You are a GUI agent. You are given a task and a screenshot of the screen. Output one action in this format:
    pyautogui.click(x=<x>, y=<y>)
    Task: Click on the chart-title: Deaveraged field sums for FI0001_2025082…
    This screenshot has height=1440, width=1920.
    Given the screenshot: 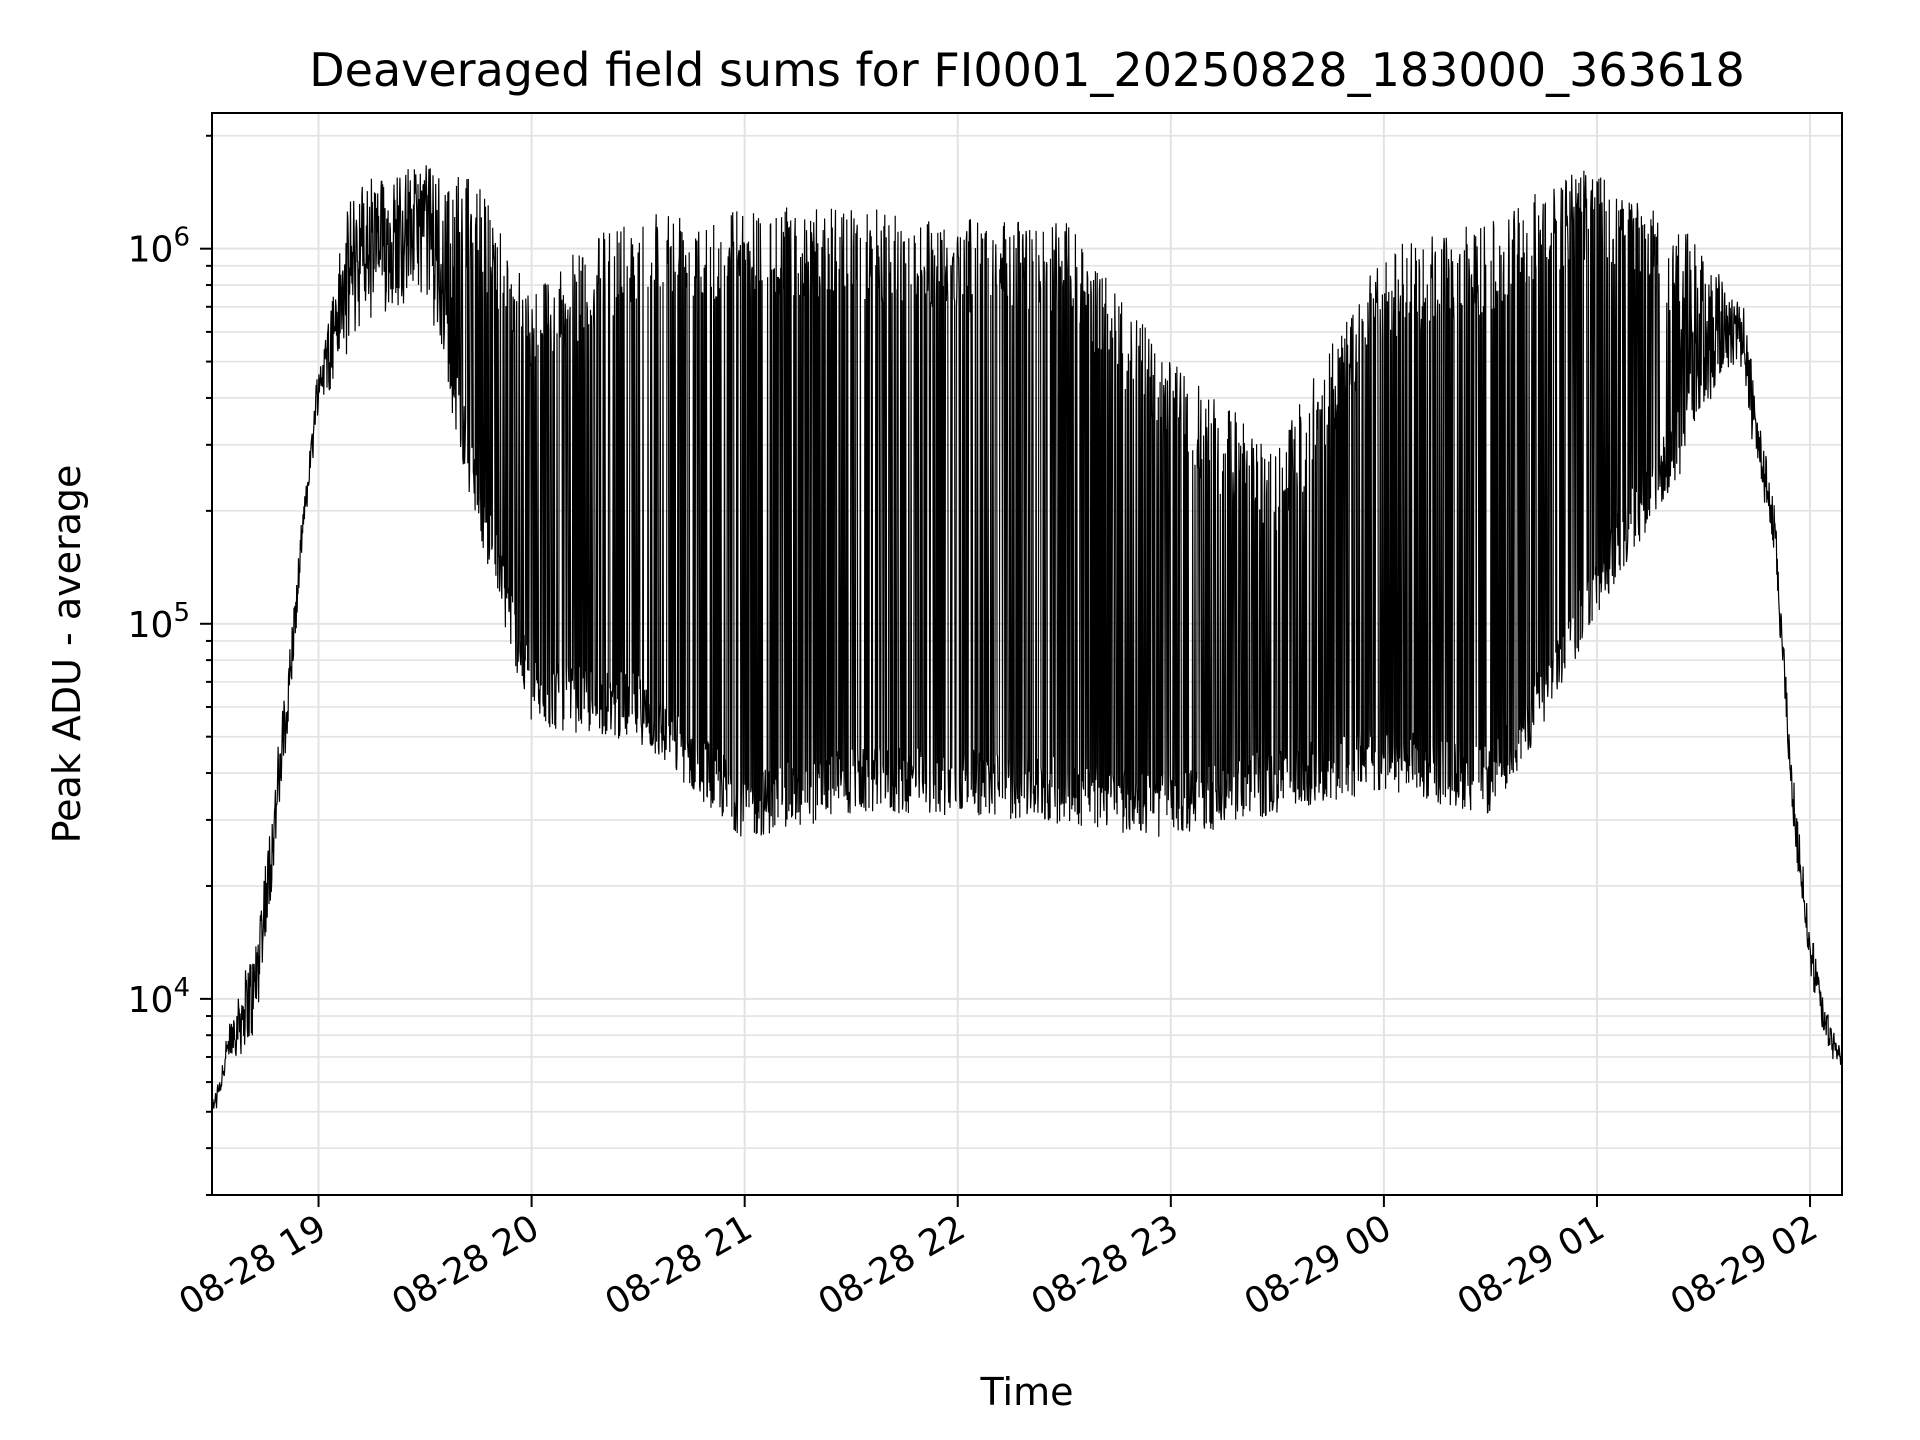 What is the action you would take?
    pyautogui.click(x=1027, y=70)
    